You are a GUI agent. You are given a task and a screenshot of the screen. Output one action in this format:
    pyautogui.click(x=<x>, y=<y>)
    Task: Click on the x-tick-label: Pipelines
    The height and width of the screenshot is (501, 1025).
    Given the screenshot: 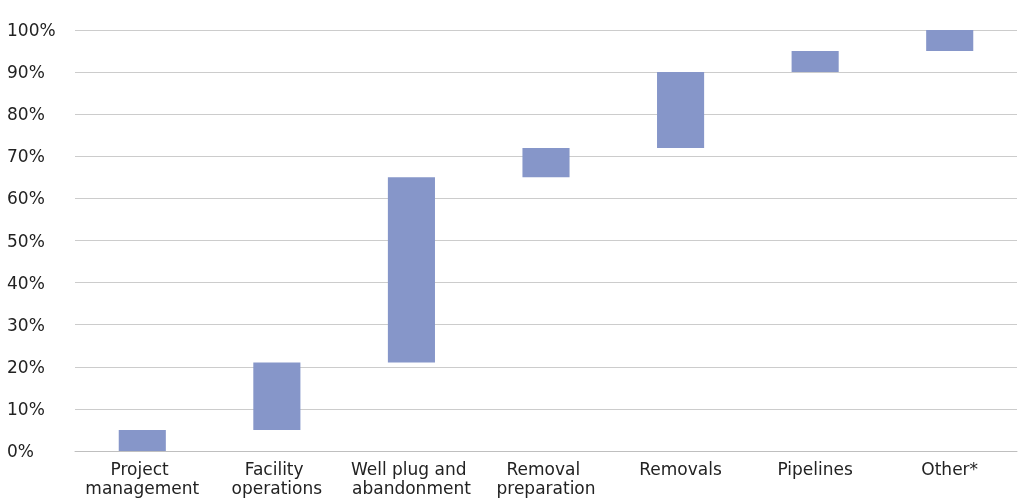 What is the action you would take?
    pyautogui.click(x=815, y=468)
    